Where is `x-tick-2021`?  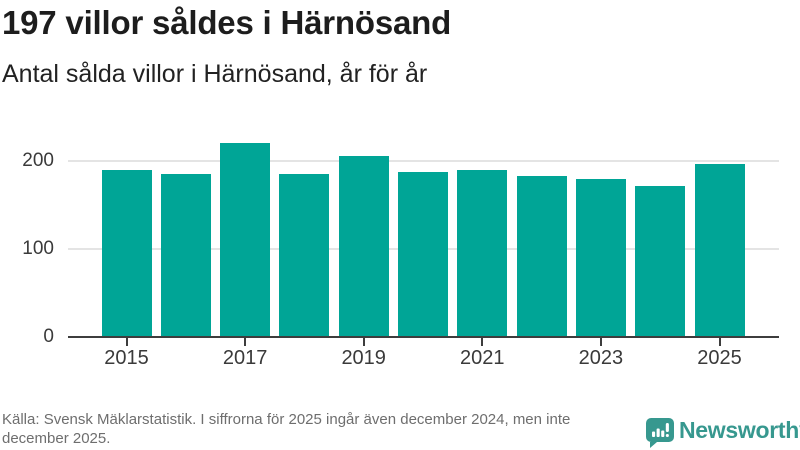 x-tick-2021 is located at coordinates (482, 341).